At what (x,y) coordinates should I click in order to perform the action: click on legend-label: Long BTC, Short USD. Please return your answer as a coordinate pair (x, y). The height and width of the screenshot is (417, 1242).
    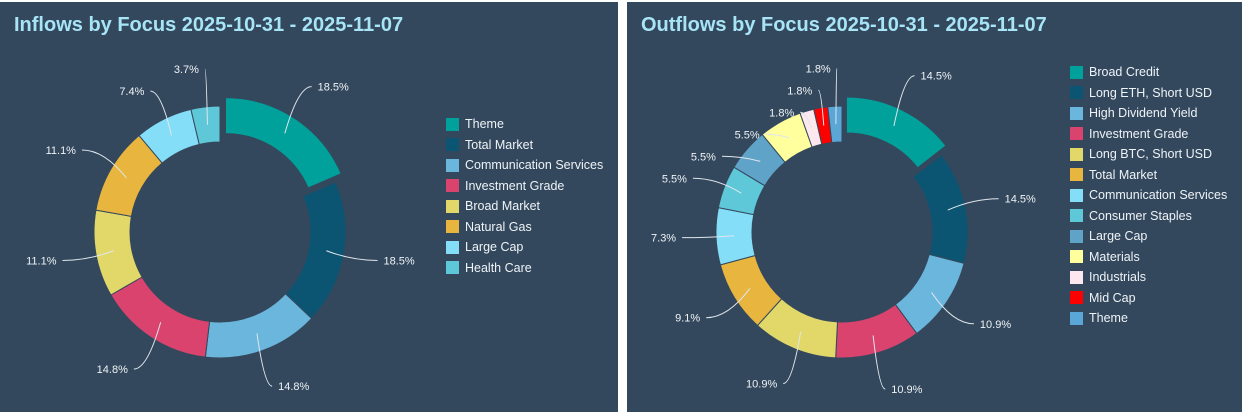
    Looking at the image, I should click on (1150, 154).